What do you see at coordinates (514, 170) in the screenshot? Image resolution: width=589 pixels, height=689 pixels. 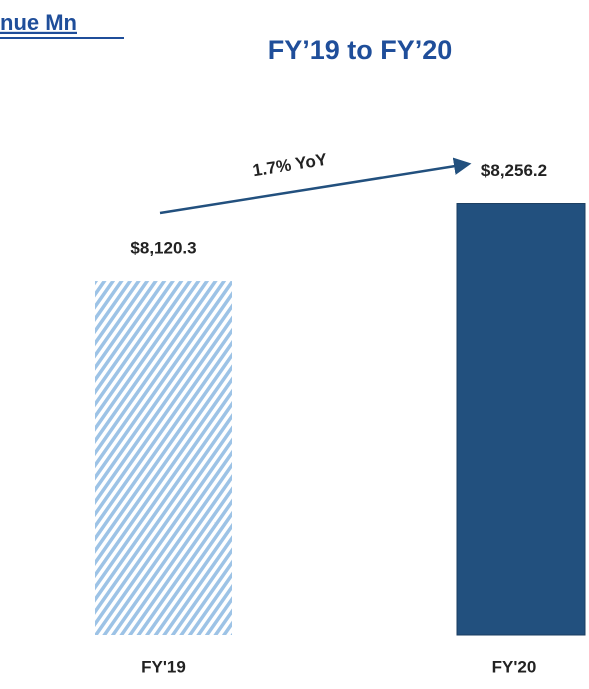 I see `value-label: $8,256.2` at bounding box center [514, 170].